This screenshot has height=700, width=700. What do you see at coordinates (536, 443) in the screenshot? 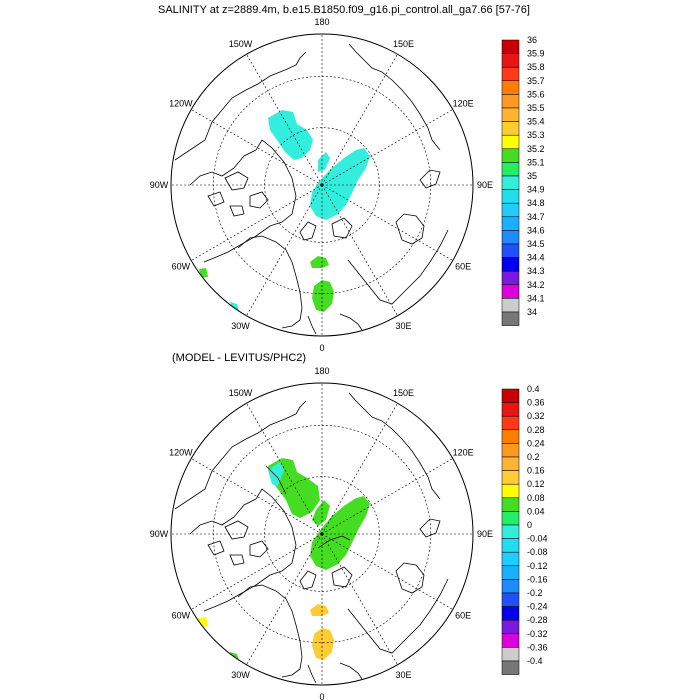
I see `colorbar-label: 0.24` at bounding box center [536, 443].